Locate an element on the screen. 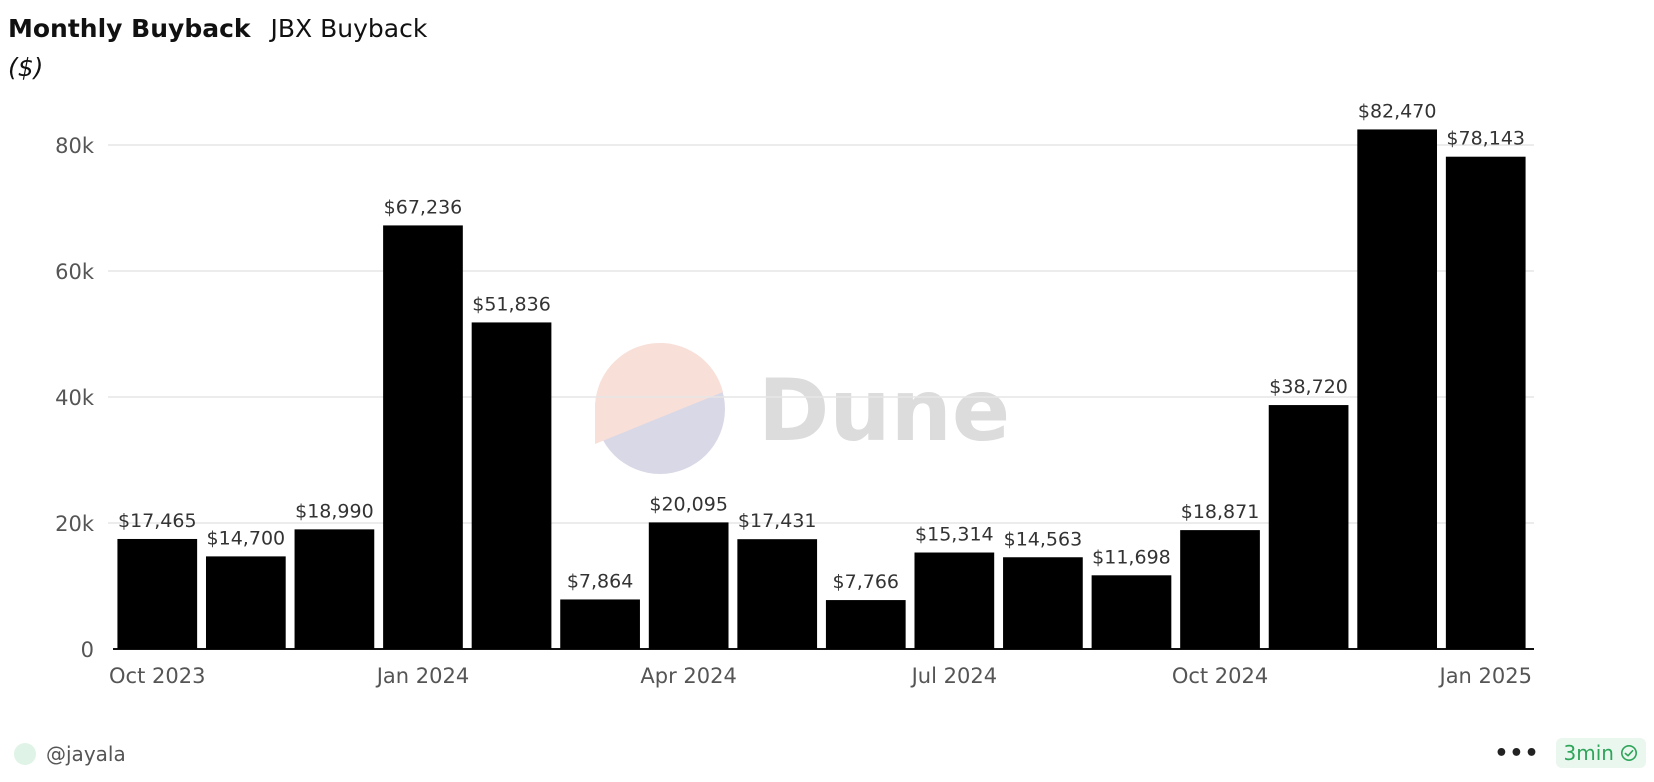 This screenshot has height=782, width=1654. y-tick-label: 40k is located at coordinates (75, 398).